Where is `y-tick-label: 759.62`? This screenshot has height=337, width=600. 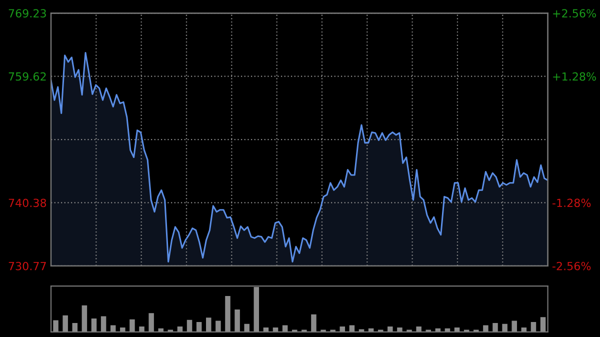
y-tick-label: 759.62 is located at coordinates (27, 76).